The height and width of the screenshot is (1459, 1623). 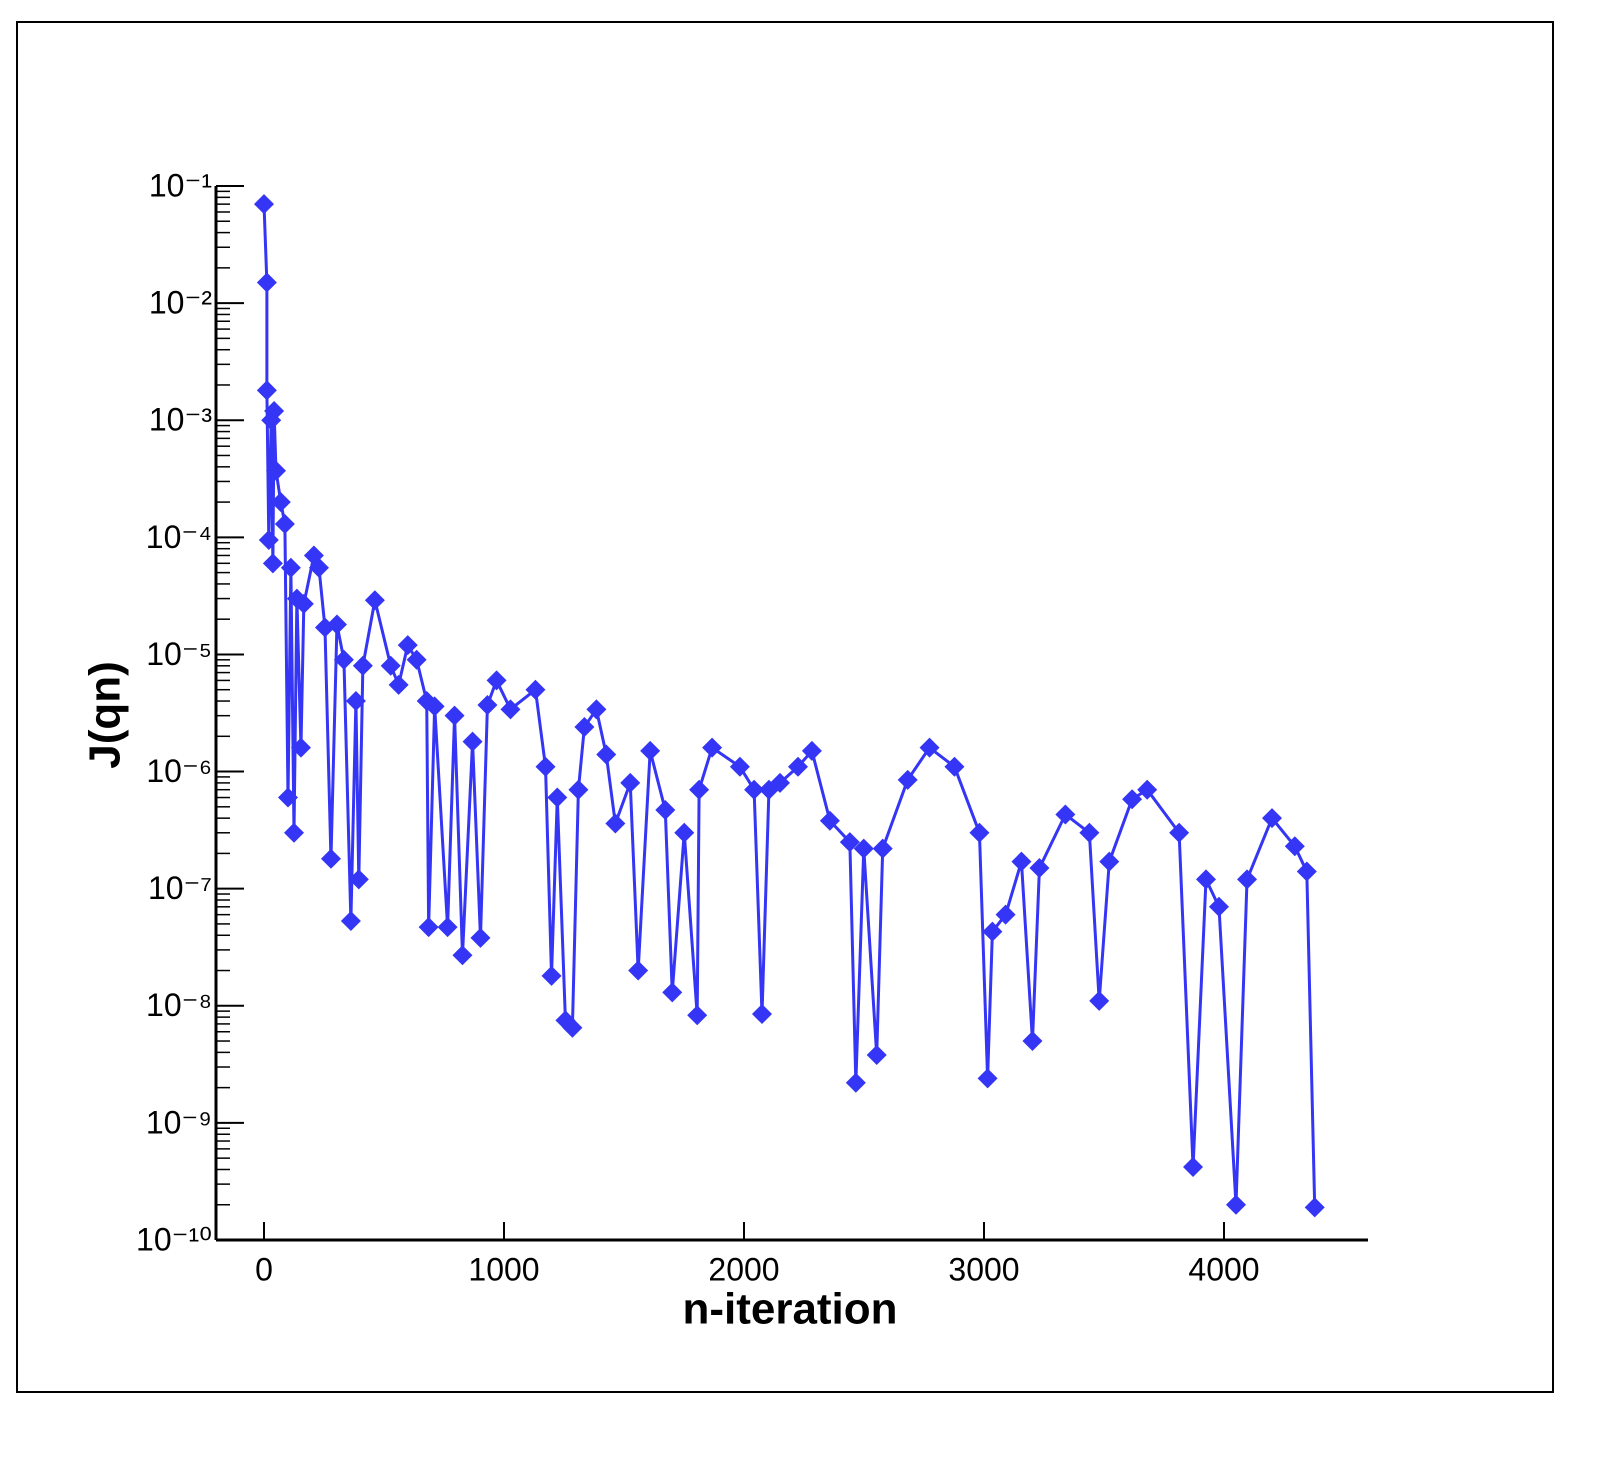 What do you see at coordinates (503, 1269) in the screenshot?
I see `x-tick-label: 1000` at bounding box center [503, 1269].